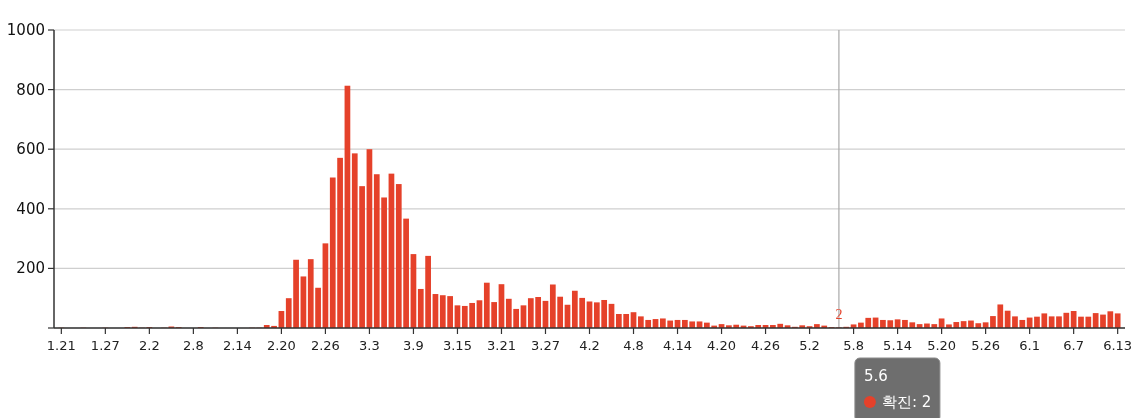 The image size is (1133, 418). I want to click on x-tick-label: 3.3, so click(369, 345).